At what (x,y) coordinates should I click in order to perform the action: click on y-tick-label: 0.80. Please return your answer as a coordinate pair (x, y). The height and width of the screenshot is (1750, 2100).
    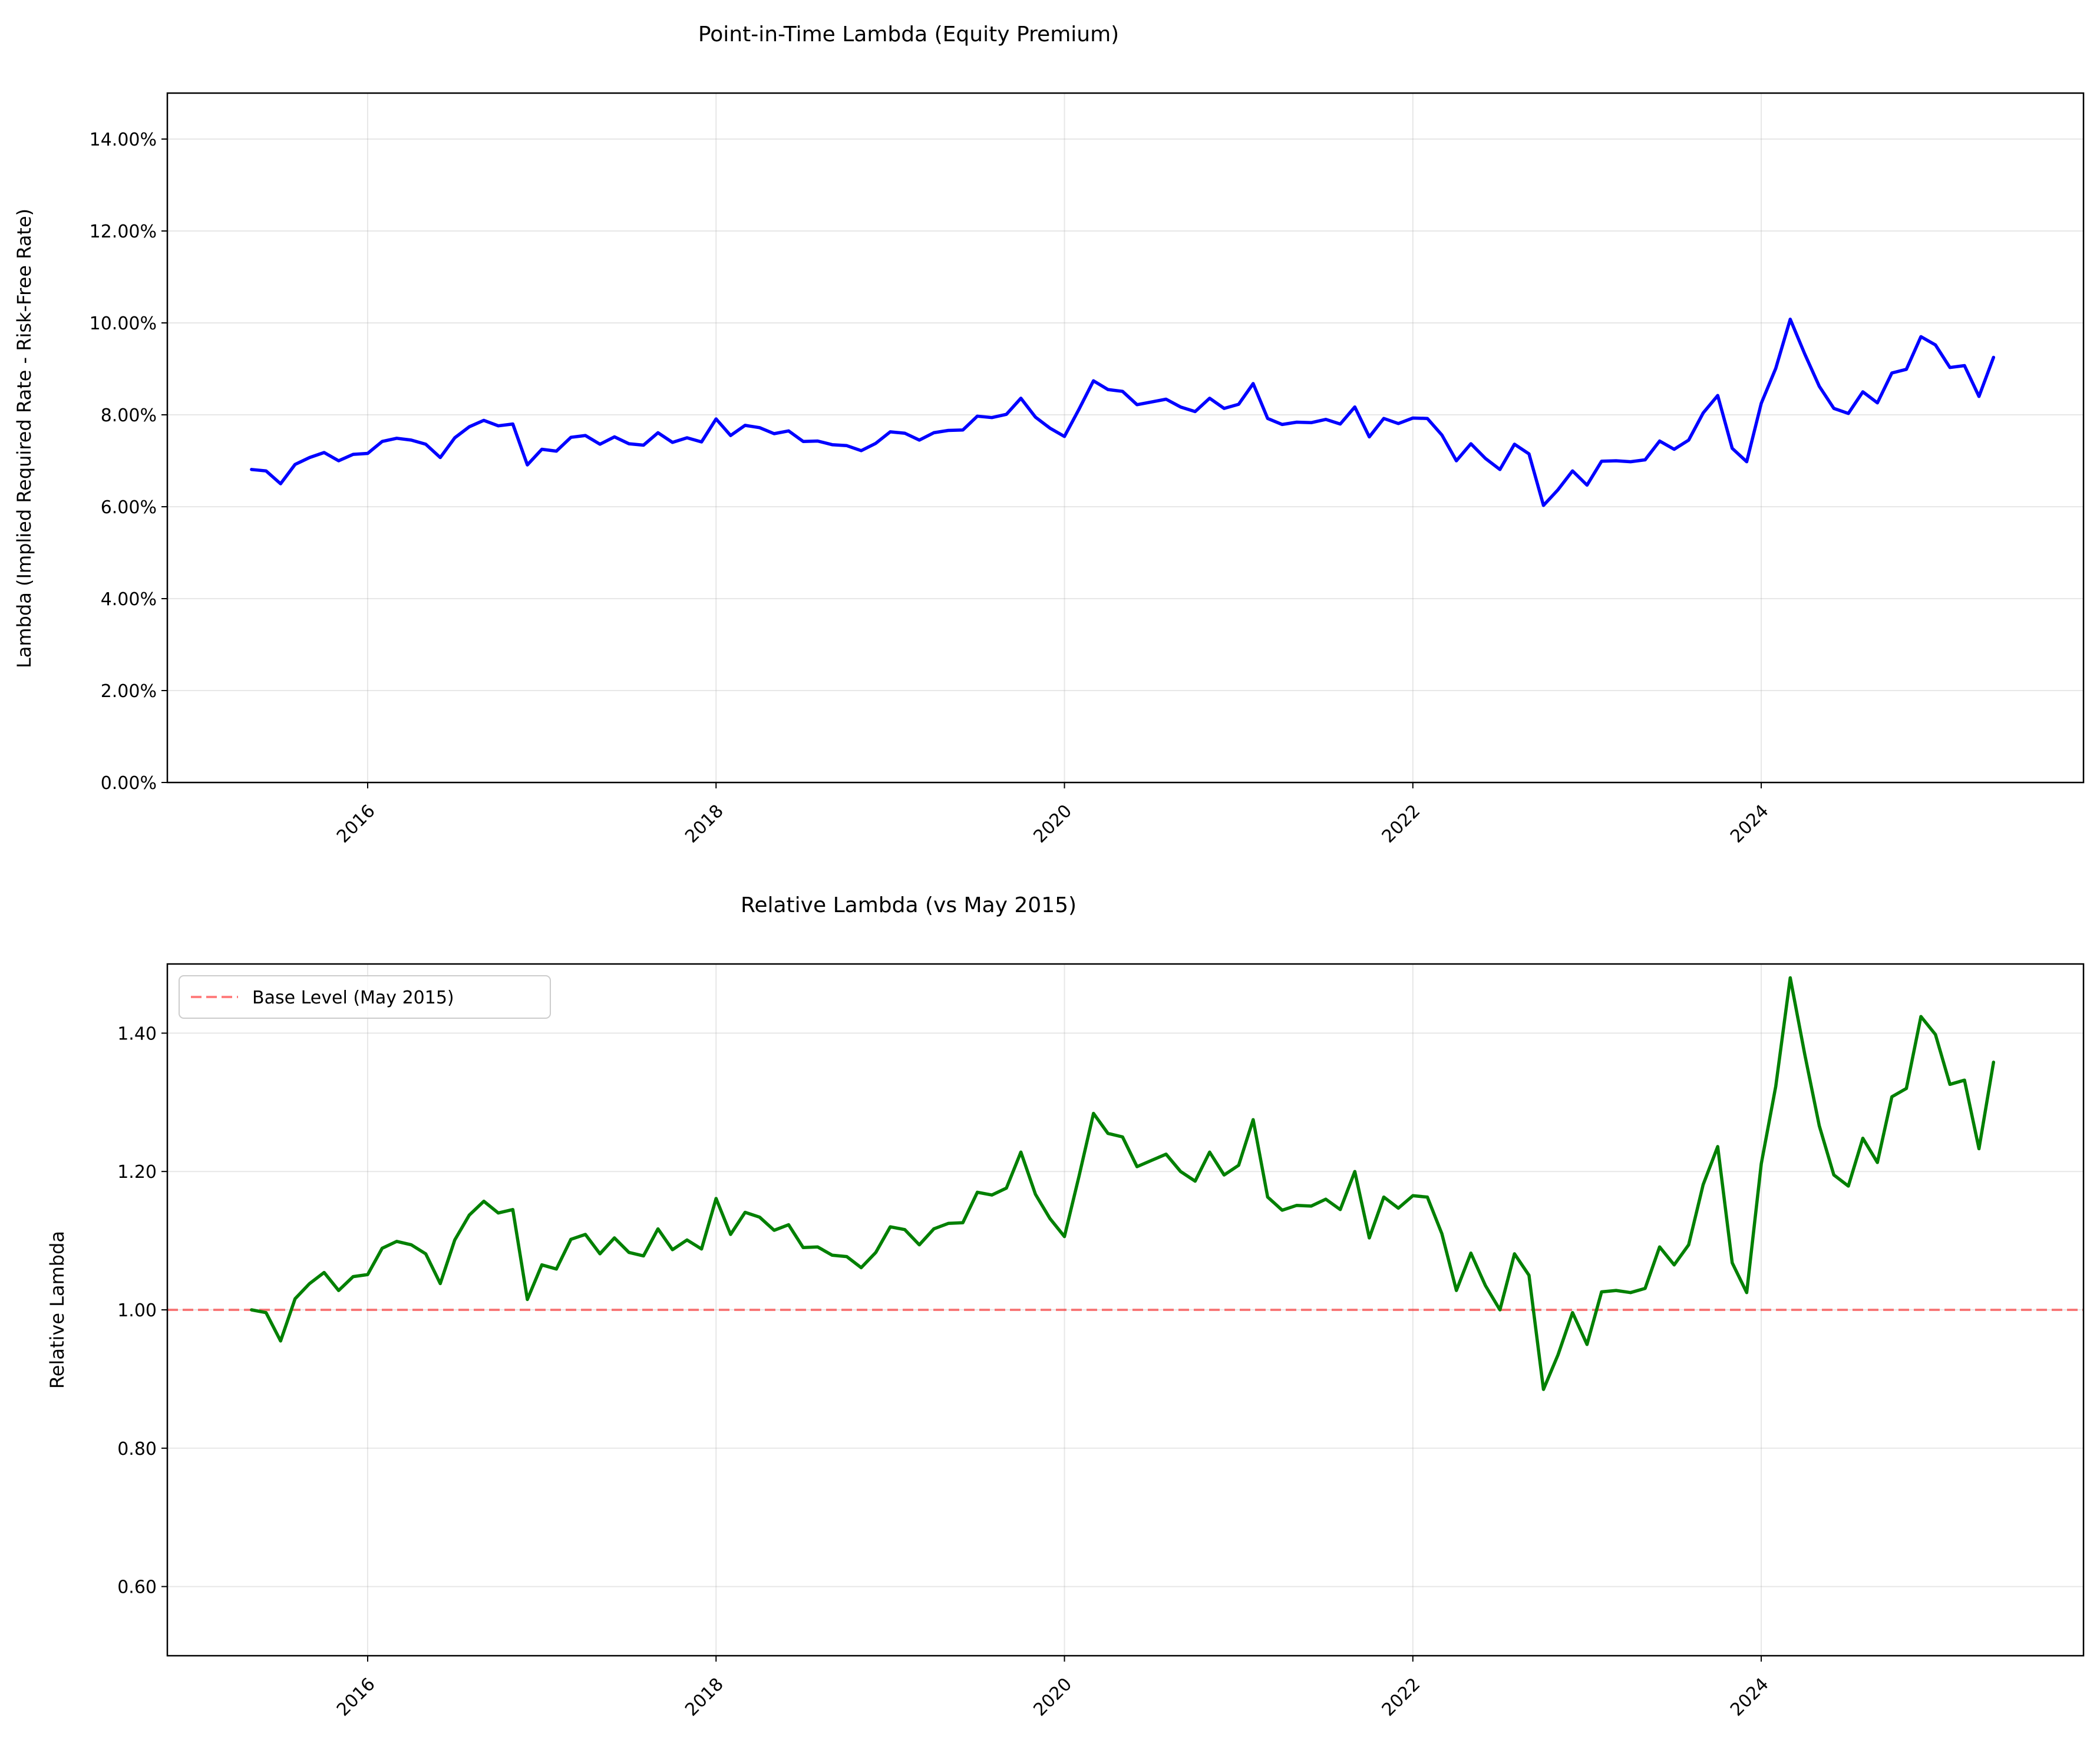
    Looking at the image, I should click on (137, 1449).